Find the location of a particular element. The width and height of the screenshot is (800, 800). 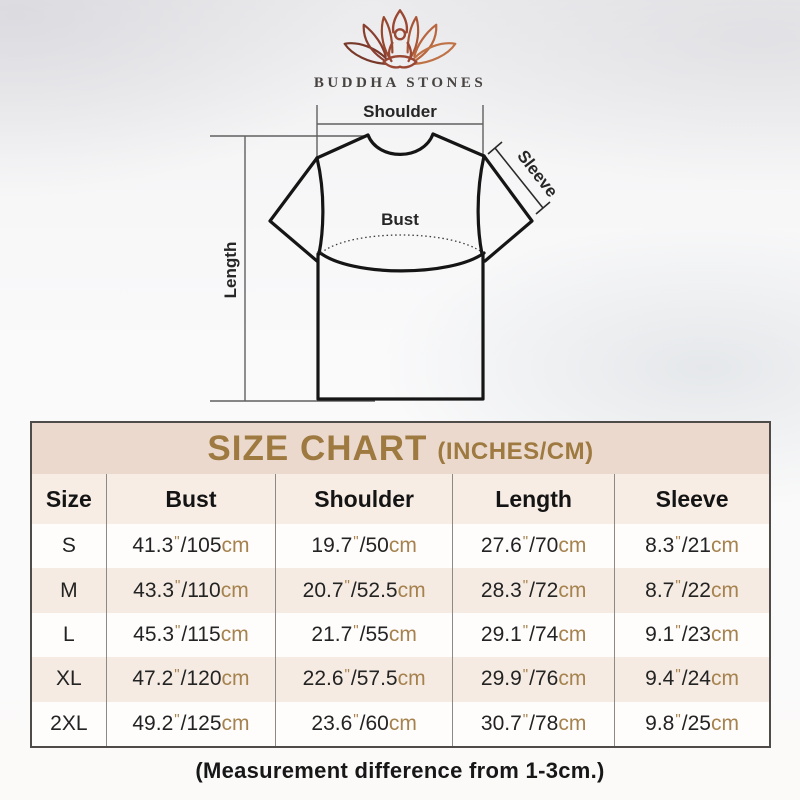

sleeve-measurement-cell: 8.3 "/21 cm is located at coordinates (691, 546).